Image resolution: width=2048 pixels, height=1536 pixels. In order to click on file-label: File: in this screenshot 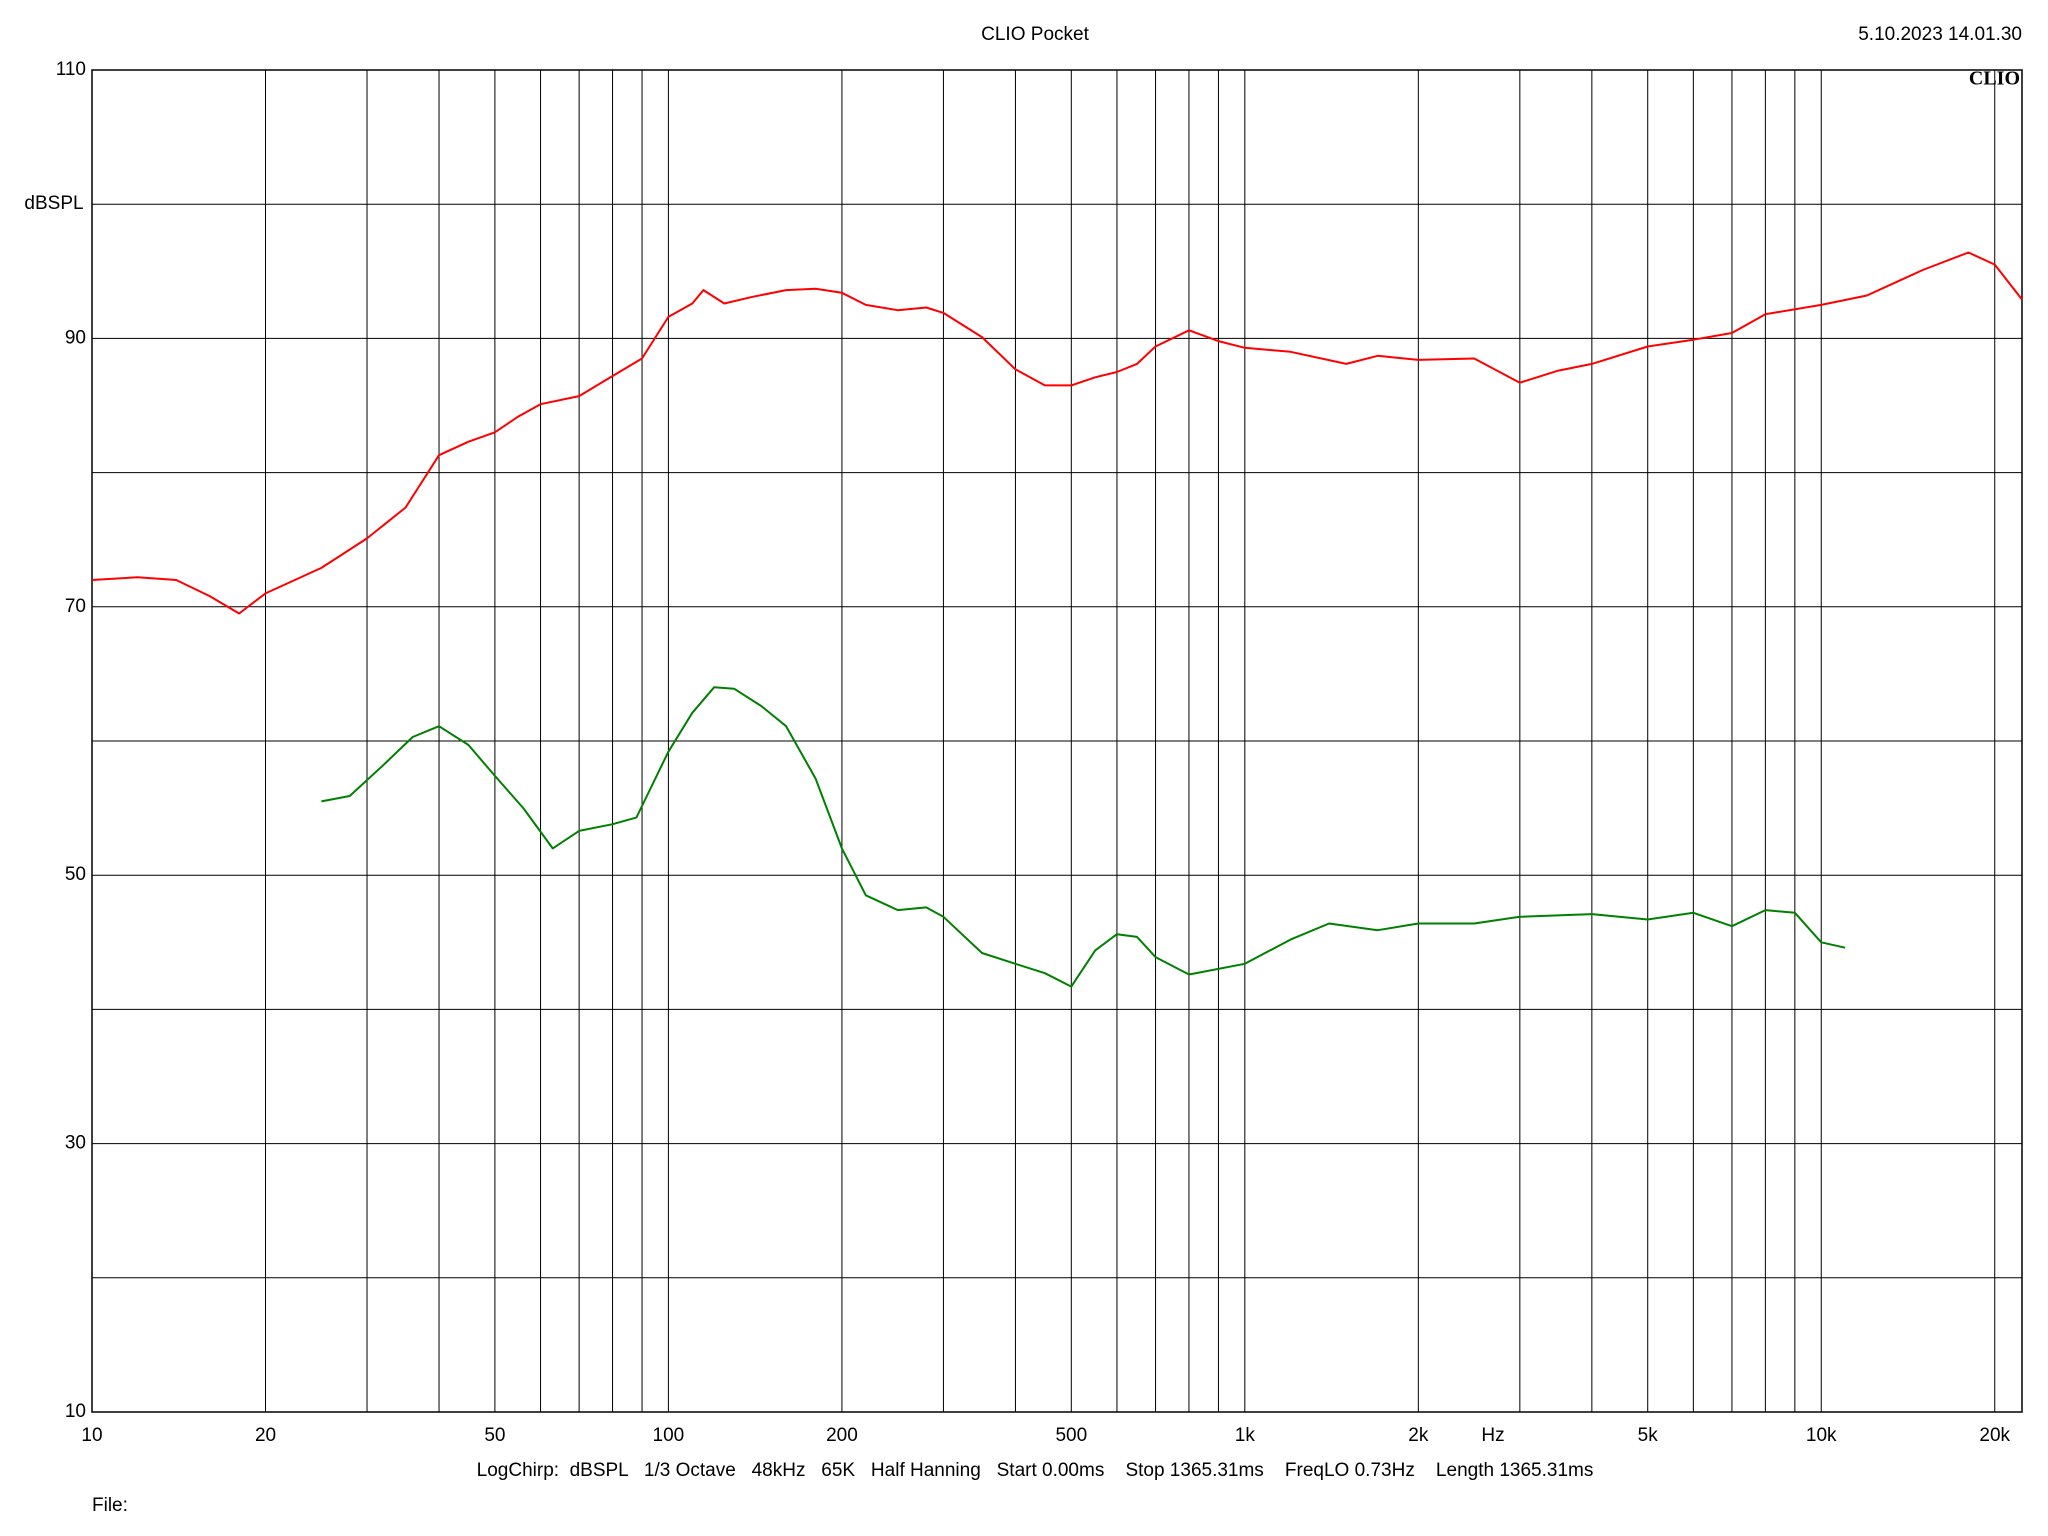, I will do `click(110, 1505)`.